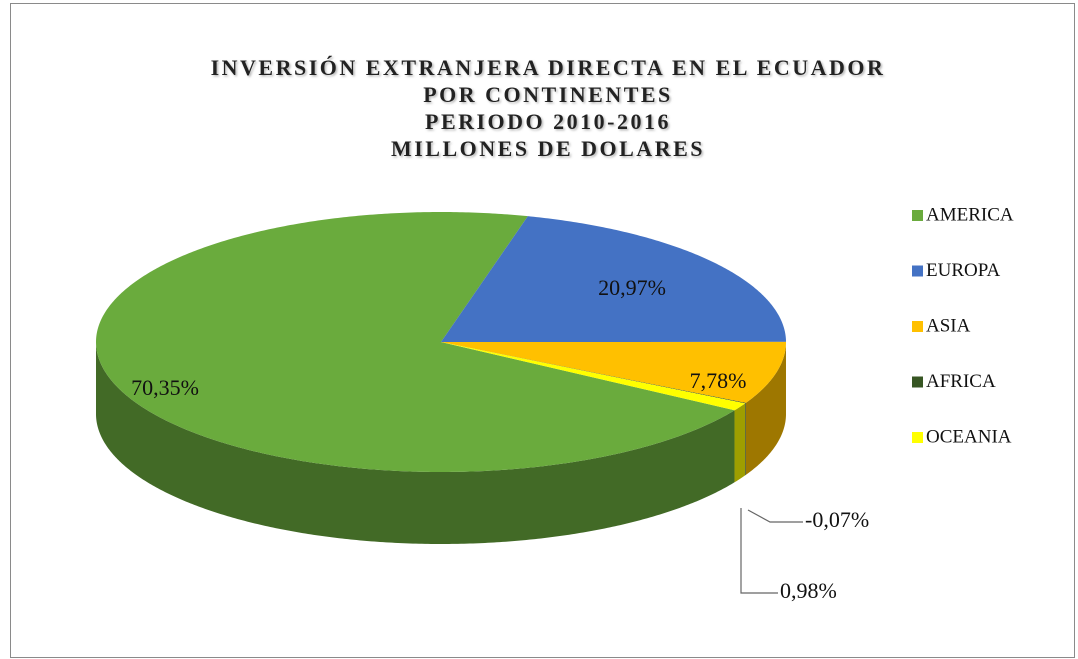 The width and height of the screenshot is (1078, 659). I want to click on chart-title: POR CONTINENTES, so click(548, 94).